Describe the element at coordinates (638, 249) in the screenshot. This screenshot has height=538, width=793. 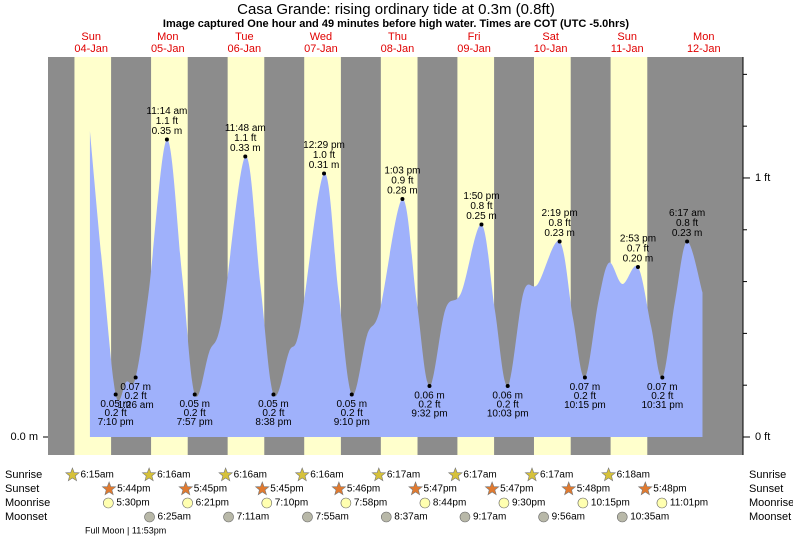
I see `extreme-label: 0.7 ft` at that location.